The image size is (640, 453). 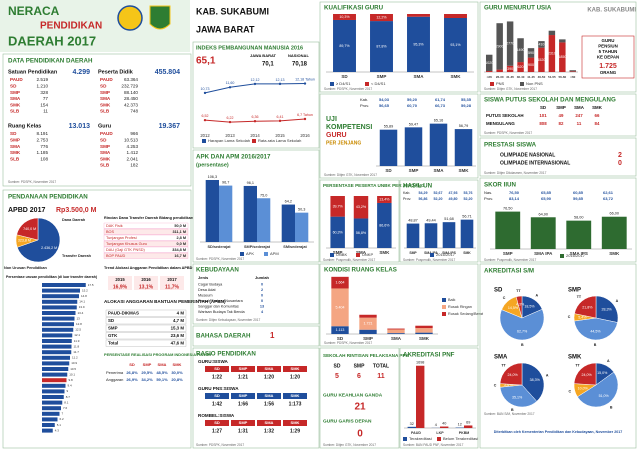 What do you see at coordinates (460, 425) in the screenshot?
I see `value-label: 12` at bounding box center [460, 425].